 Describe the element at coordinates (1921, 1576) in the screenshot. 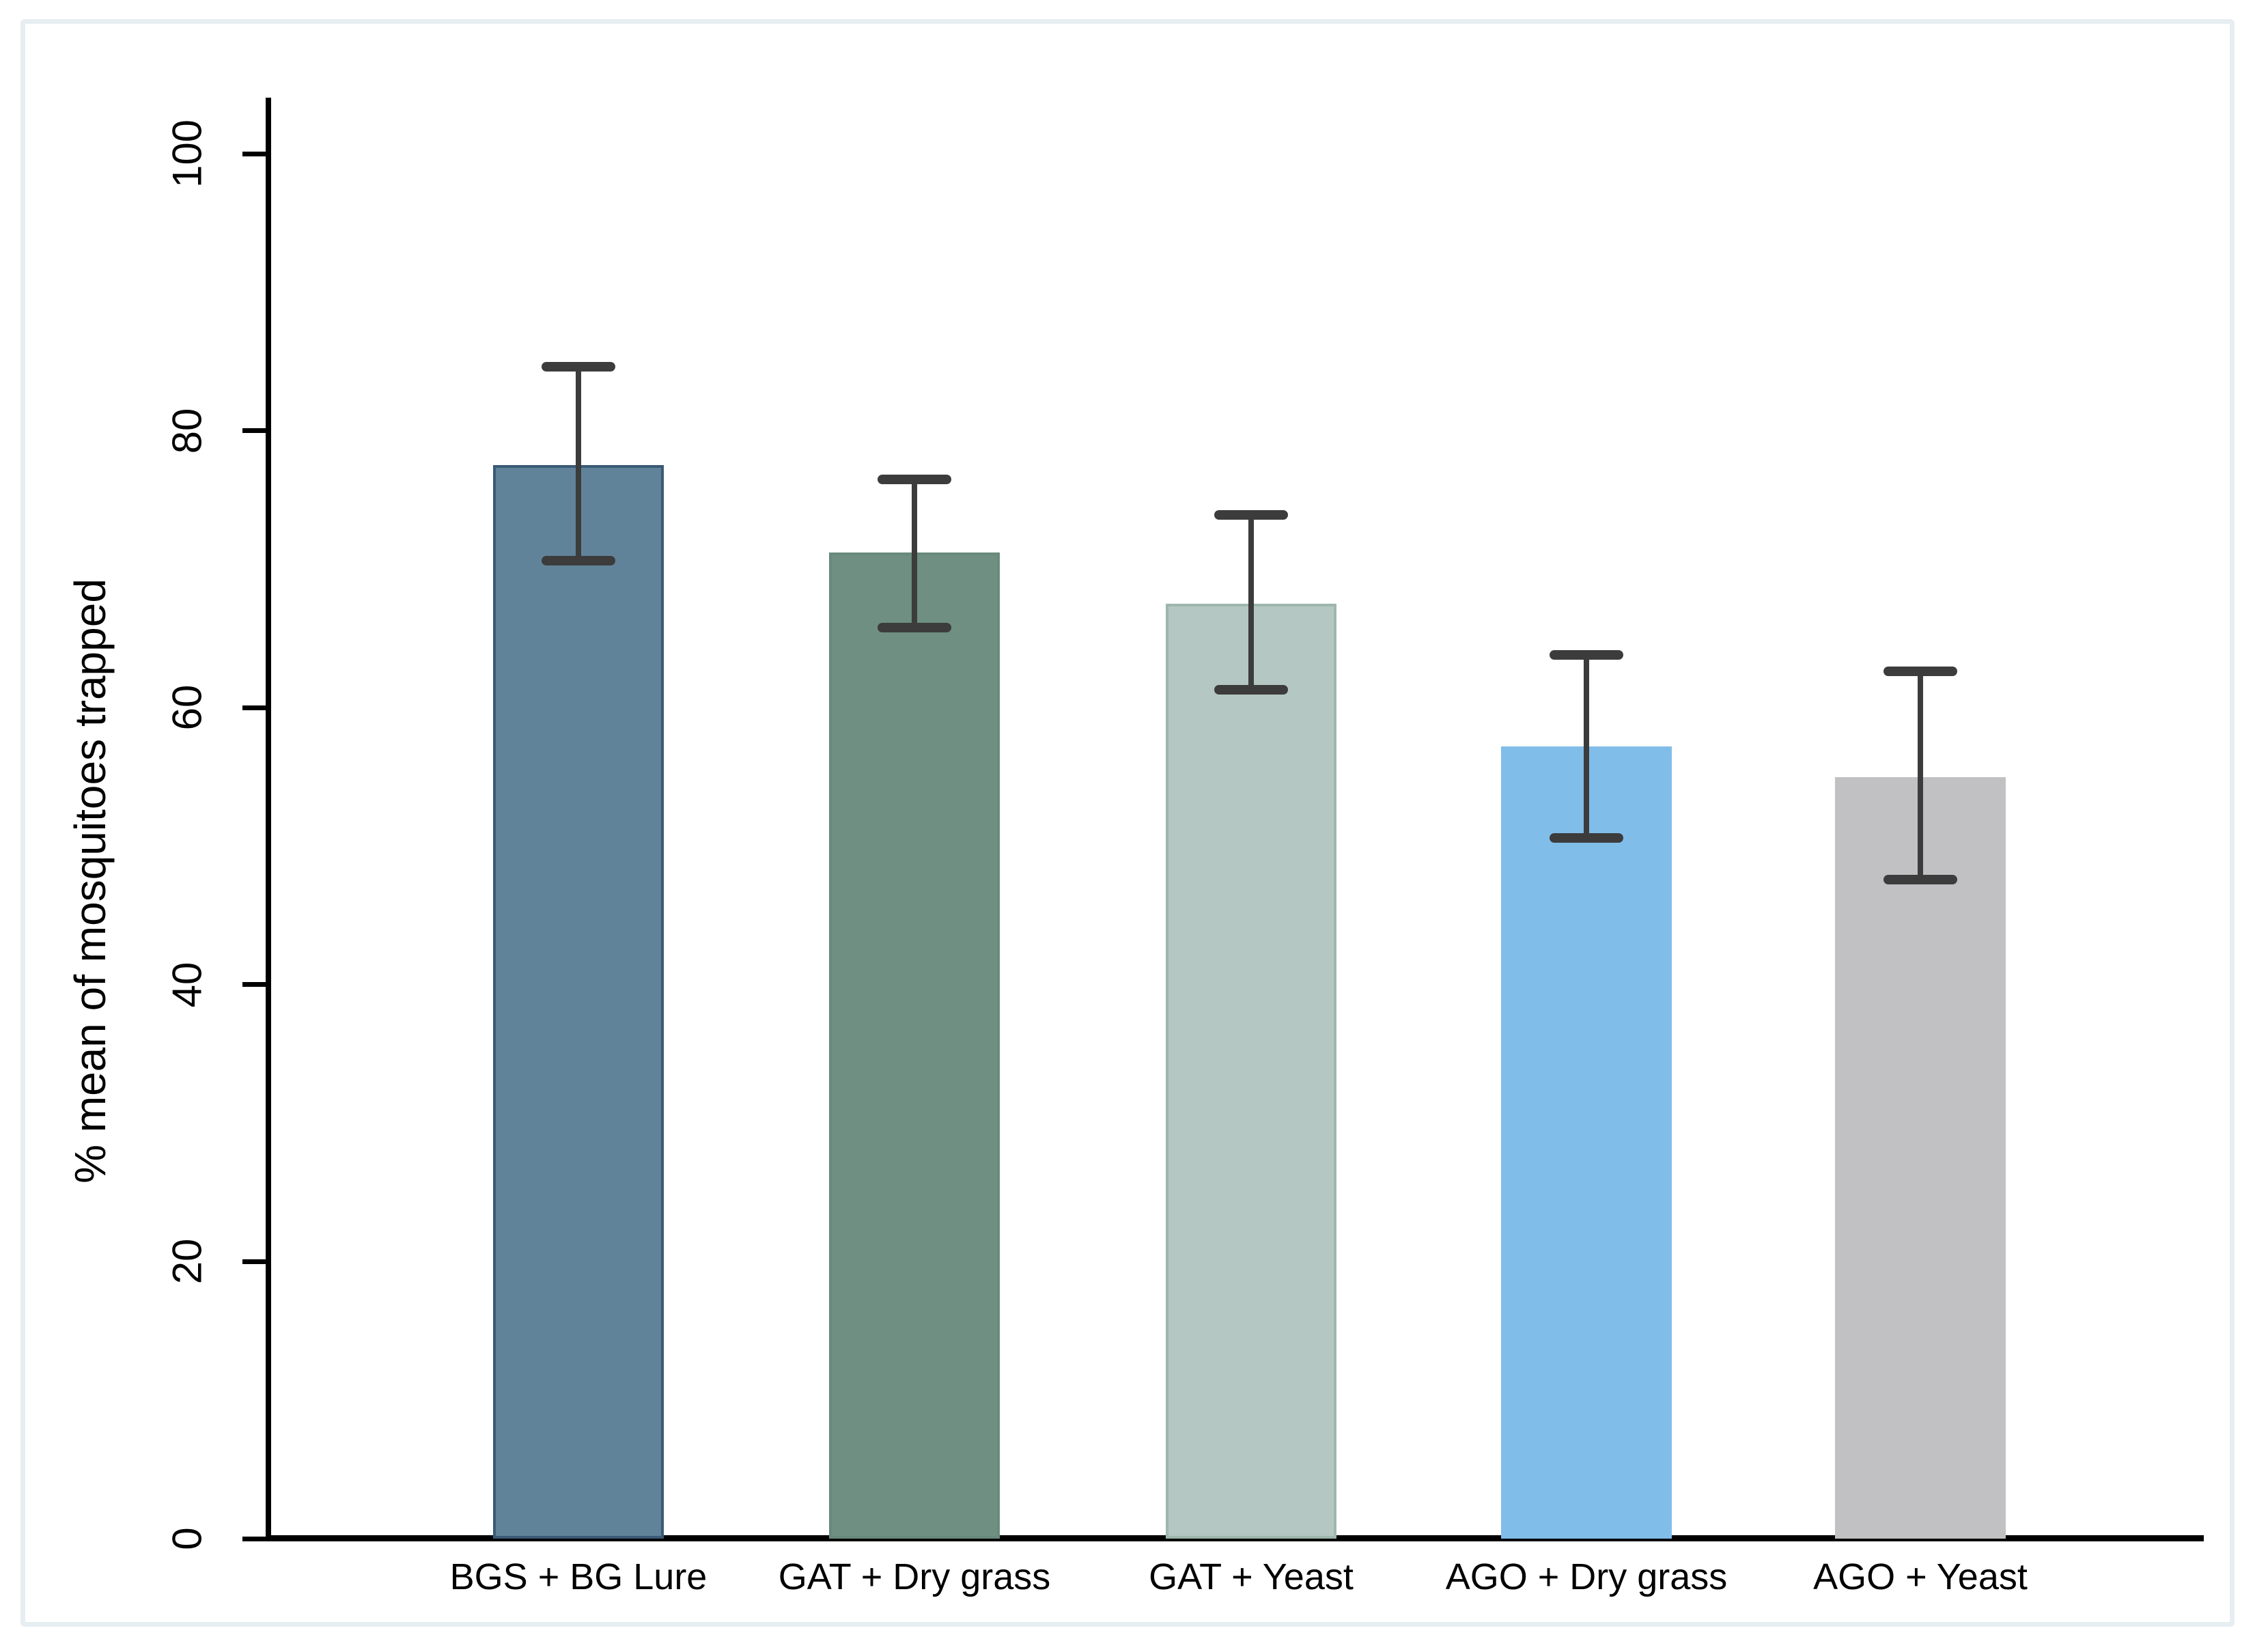

I see `x-axis-label-ago-yeast: AGO + Yeast` at that location.